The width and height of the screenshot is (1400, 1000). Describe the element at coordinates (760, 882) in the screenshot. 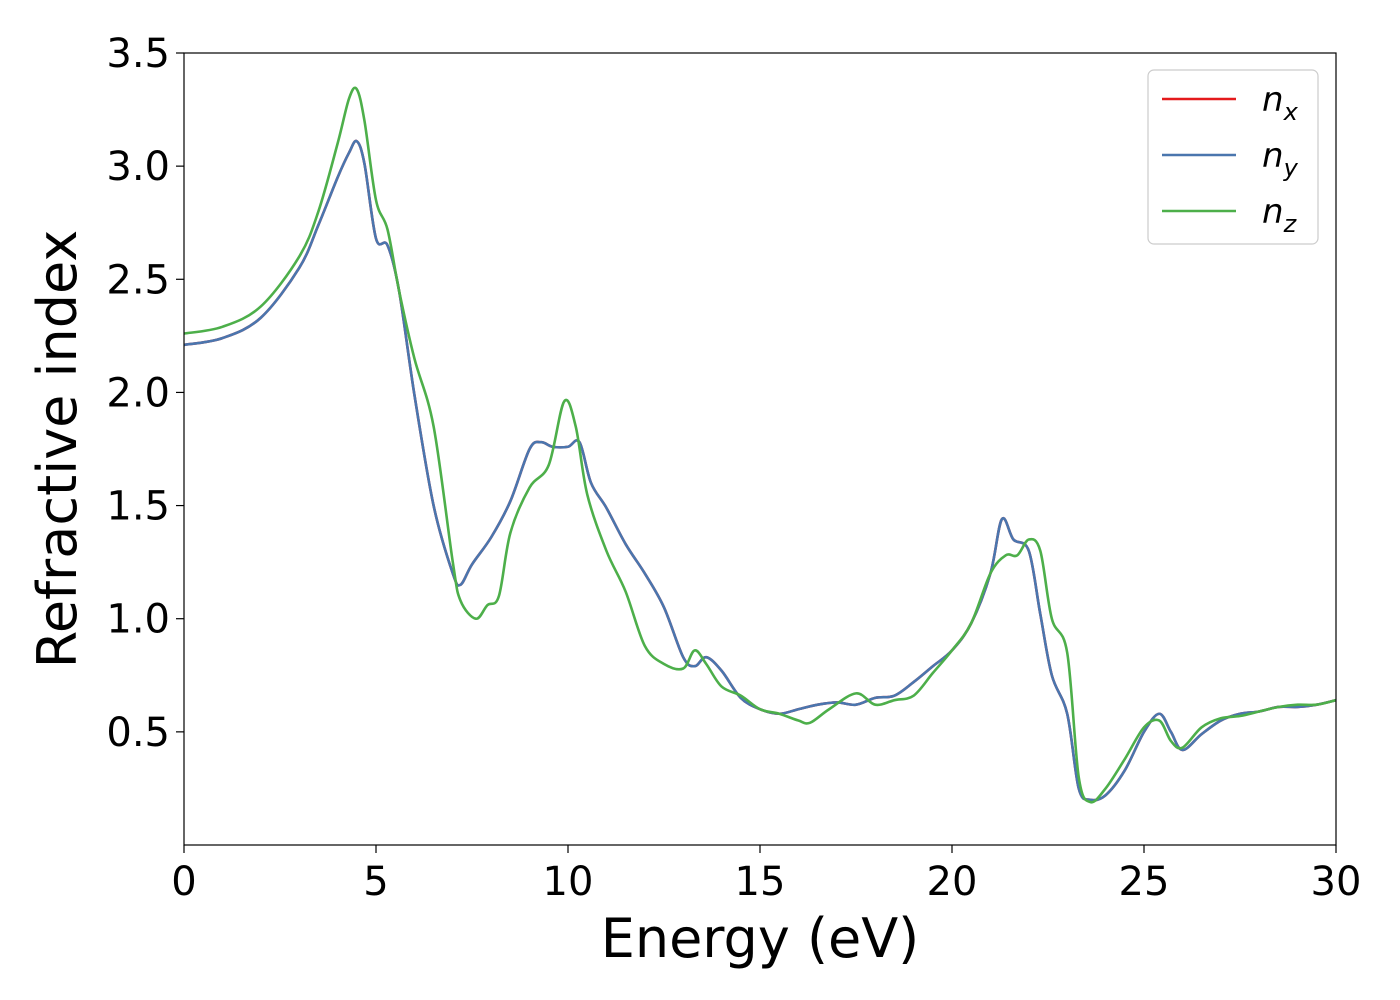

I see `x-tick-label: 15` at that location.